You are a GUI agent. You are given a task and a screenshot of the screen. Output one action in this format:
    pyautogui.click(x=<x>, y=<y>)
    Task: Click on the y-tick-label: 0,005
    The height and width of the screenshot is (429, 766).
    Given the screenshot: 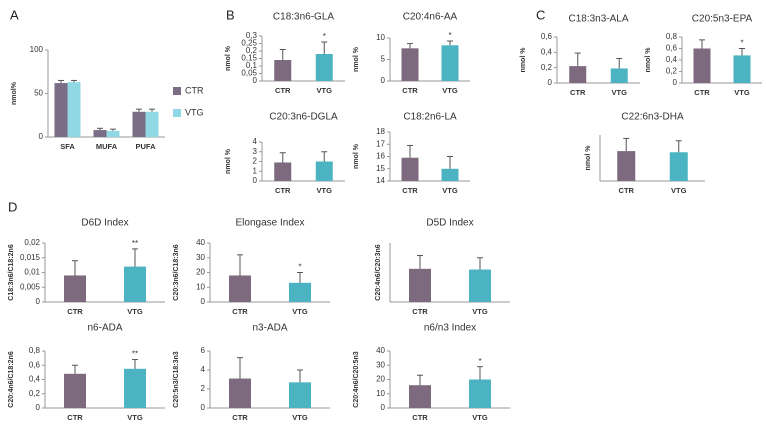 What is the action you would take?
    pyautogui.click(x=30, y=286)
    